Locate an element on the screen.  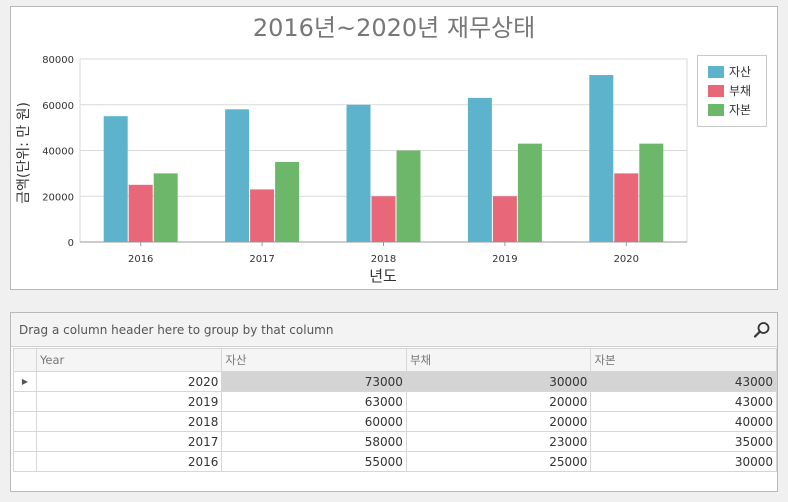
y-axis-label: 금액(단위: 만 원) is located at coordinates (24, 153).